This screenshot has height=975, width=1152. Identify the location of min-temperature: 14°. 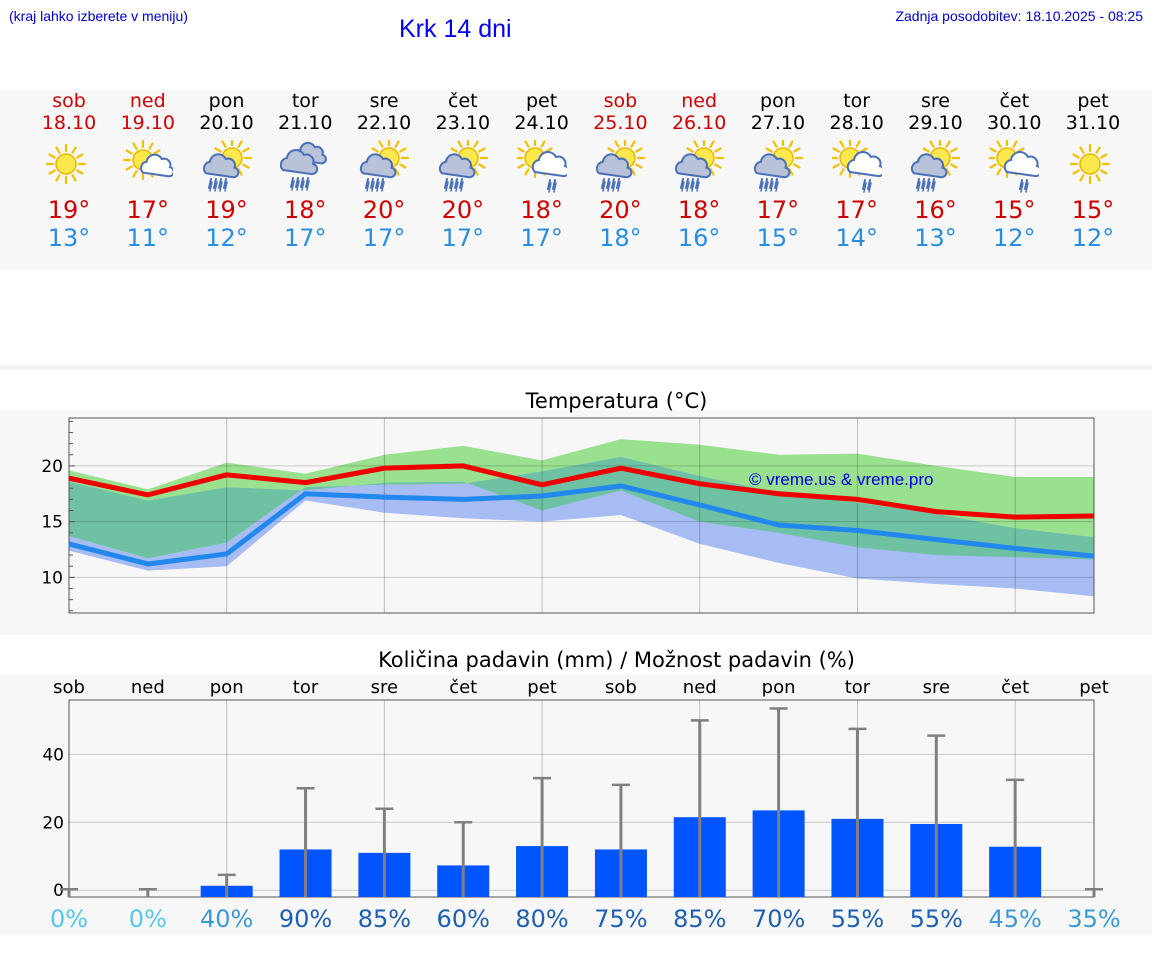
(856, 238).